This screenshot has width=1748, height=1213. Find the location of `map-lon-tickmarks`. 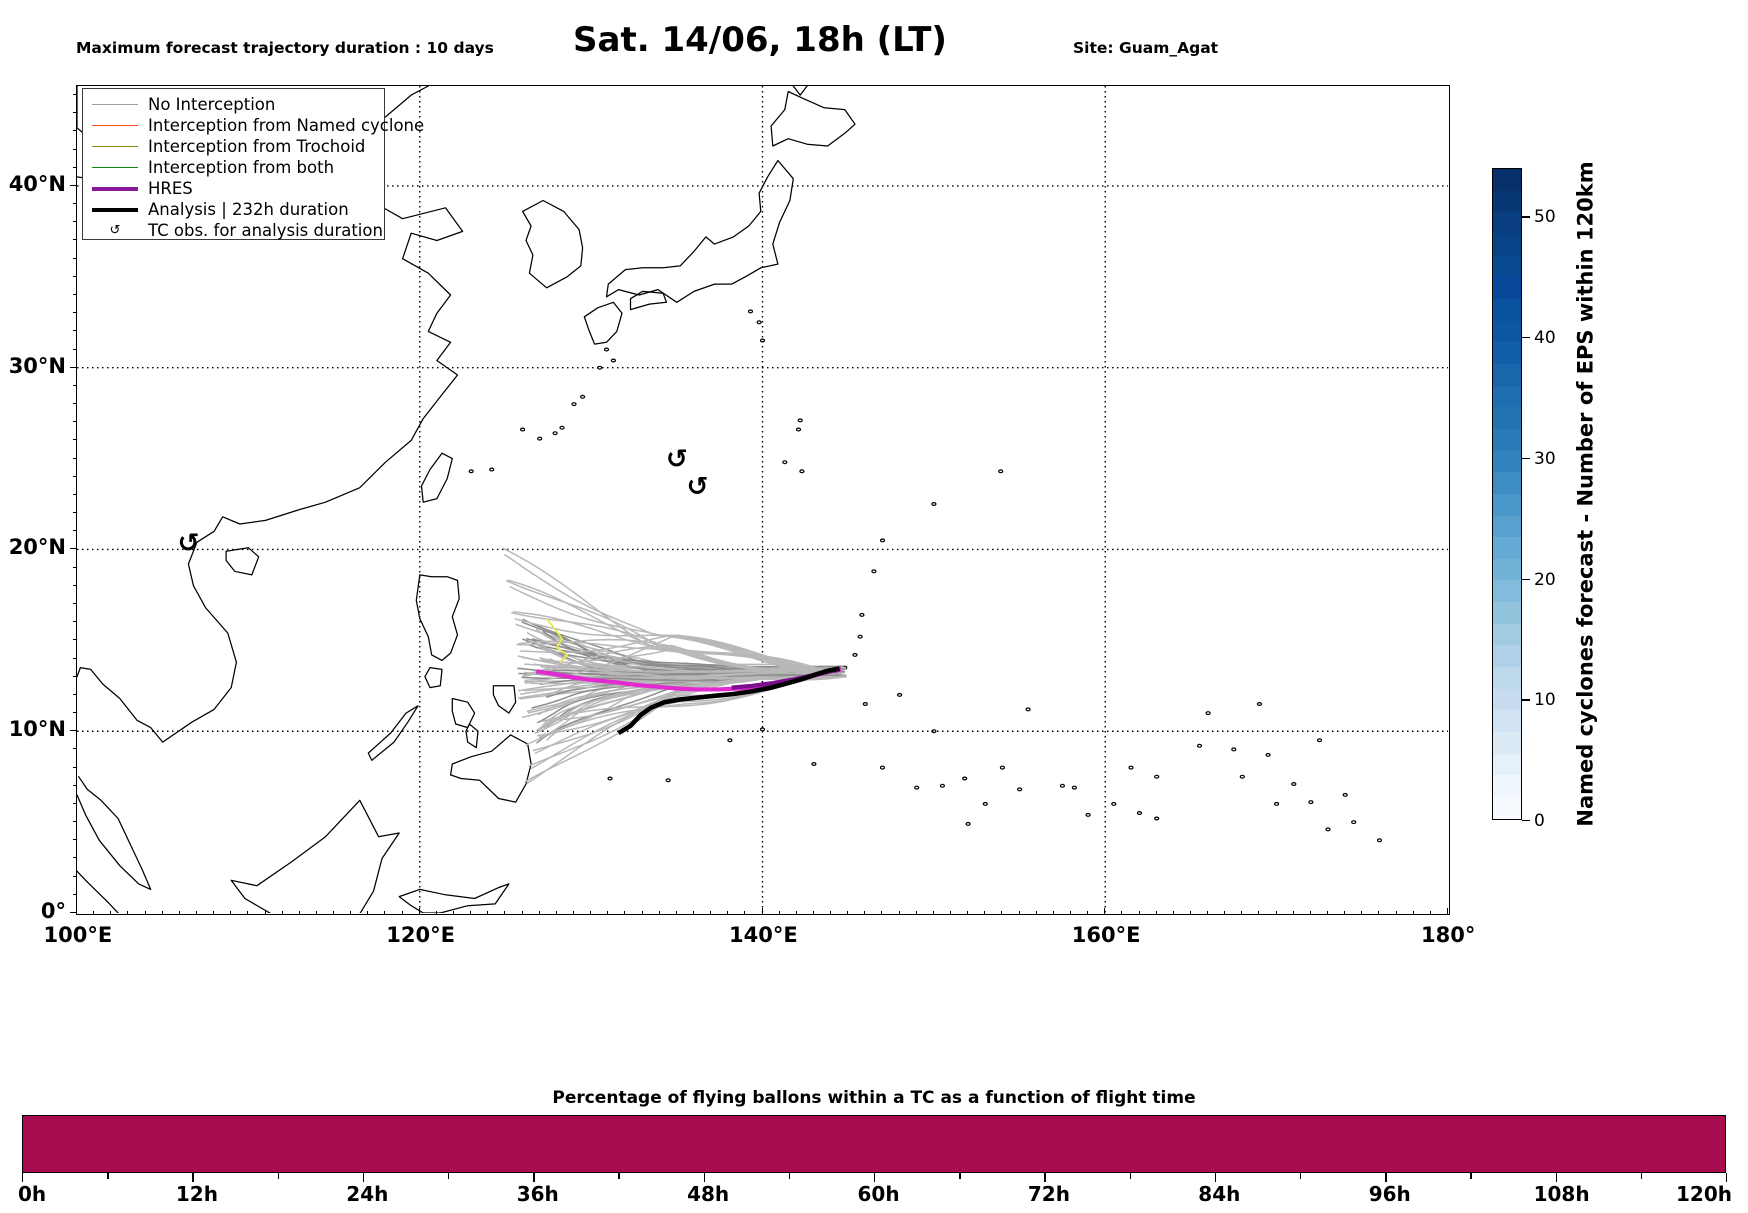

map-lon-tickmarks is located at coordinates (763, 910).